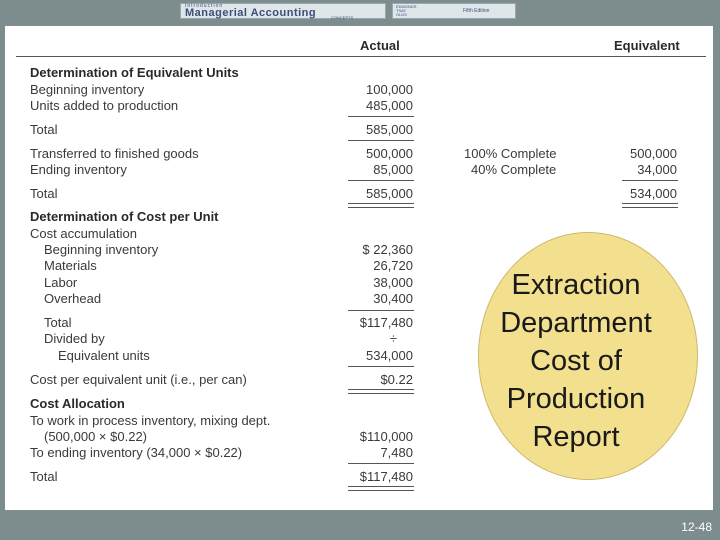  I want to click on header-equivalent: Equivalent, so click(647, 45).